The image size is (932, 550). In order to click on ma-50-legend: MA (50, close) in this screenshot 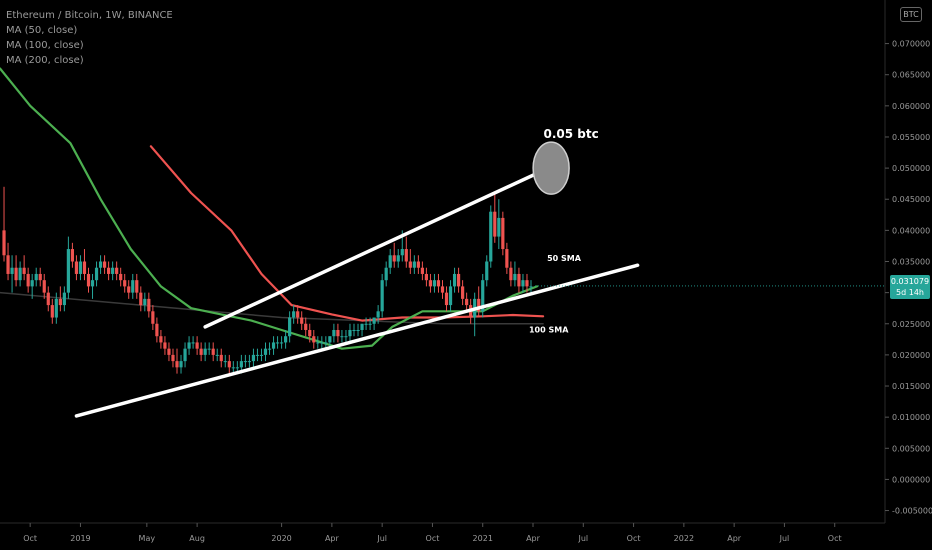, I will do `click(42, 30)`.